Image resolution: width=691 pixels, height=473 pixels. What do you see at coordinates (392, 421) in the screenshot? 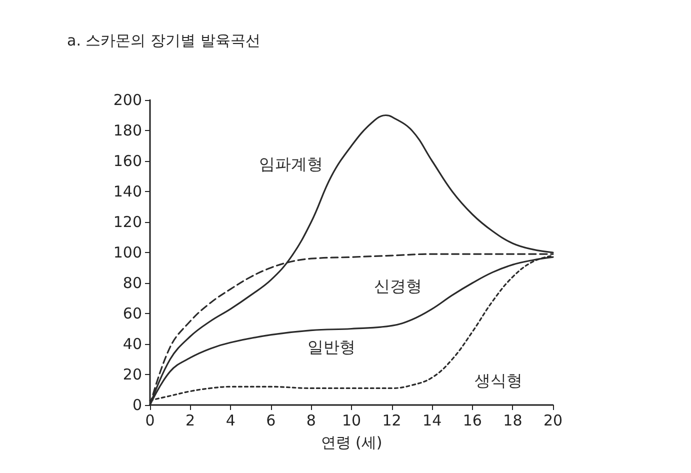
I see `x-tick-label: 12` at bounding box center [392, 421].